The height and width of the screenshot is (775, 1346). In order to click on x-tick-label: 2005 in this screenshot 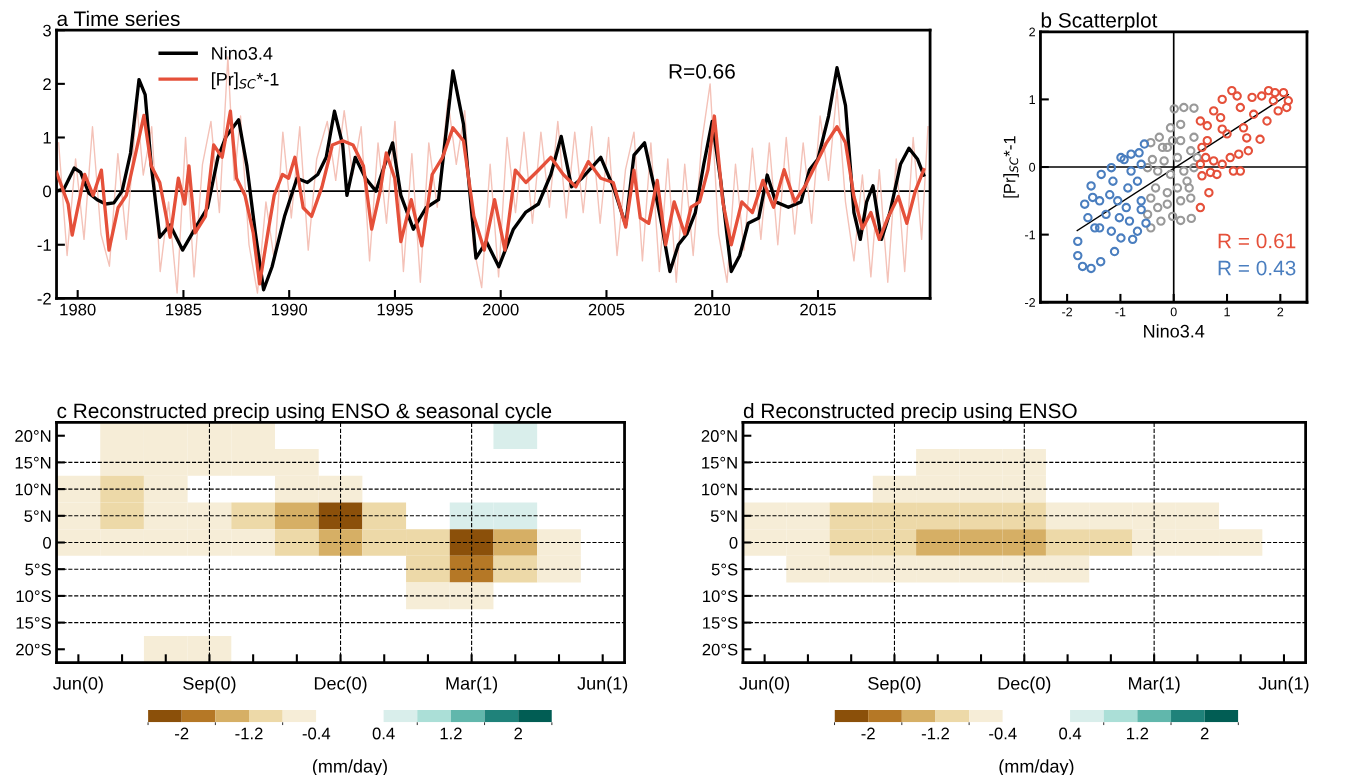, I will do `click(606, 309)`.